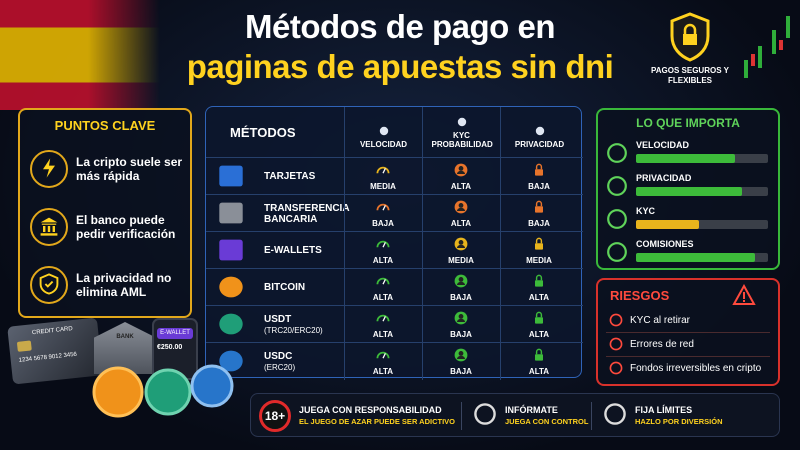 This screenshot has height=450, width=800. What do you see at coordinates (662, 344) in the screenshot?
I see `risk-text: Errores de red` at bounding box center [662, 344].